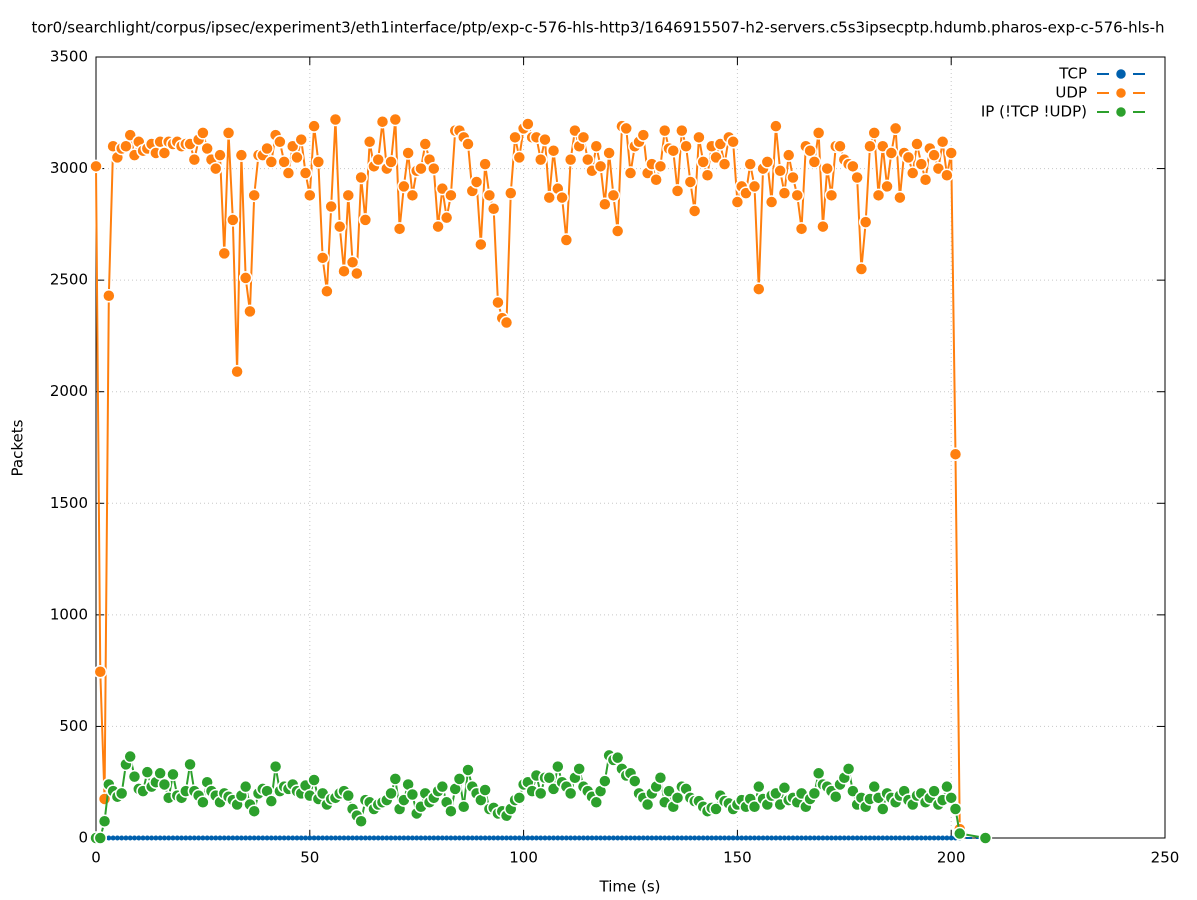 This screenshot has height=900, width=1197. What do you see at coordinates (1121, 93) in the screenshot?
I see `legend-marker` at bounding box center [1121, 93].